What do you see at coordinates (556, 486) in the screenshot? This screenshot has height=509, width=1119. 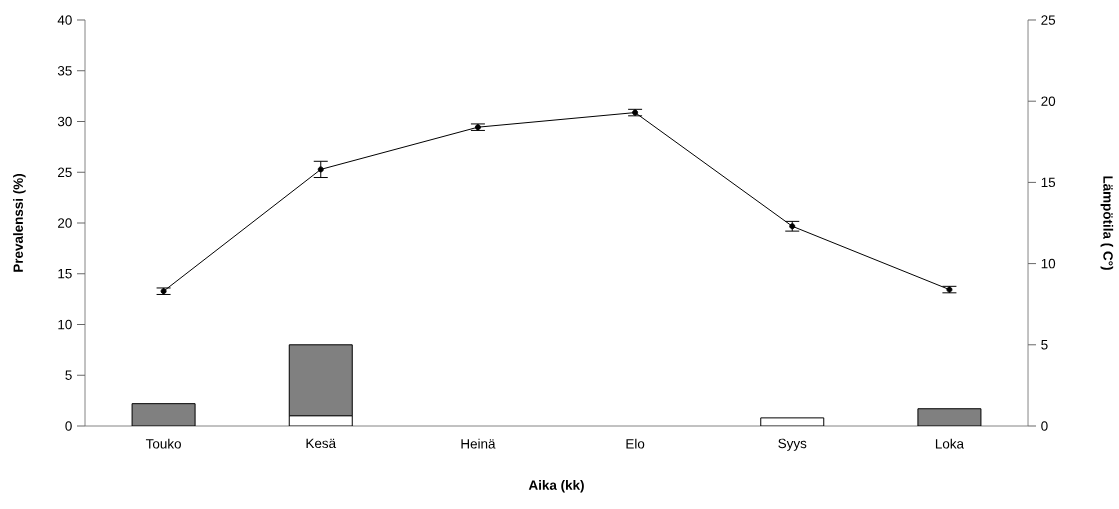 I see `x-axis-title: Aika (kk)` at bounding box center [556, 486].